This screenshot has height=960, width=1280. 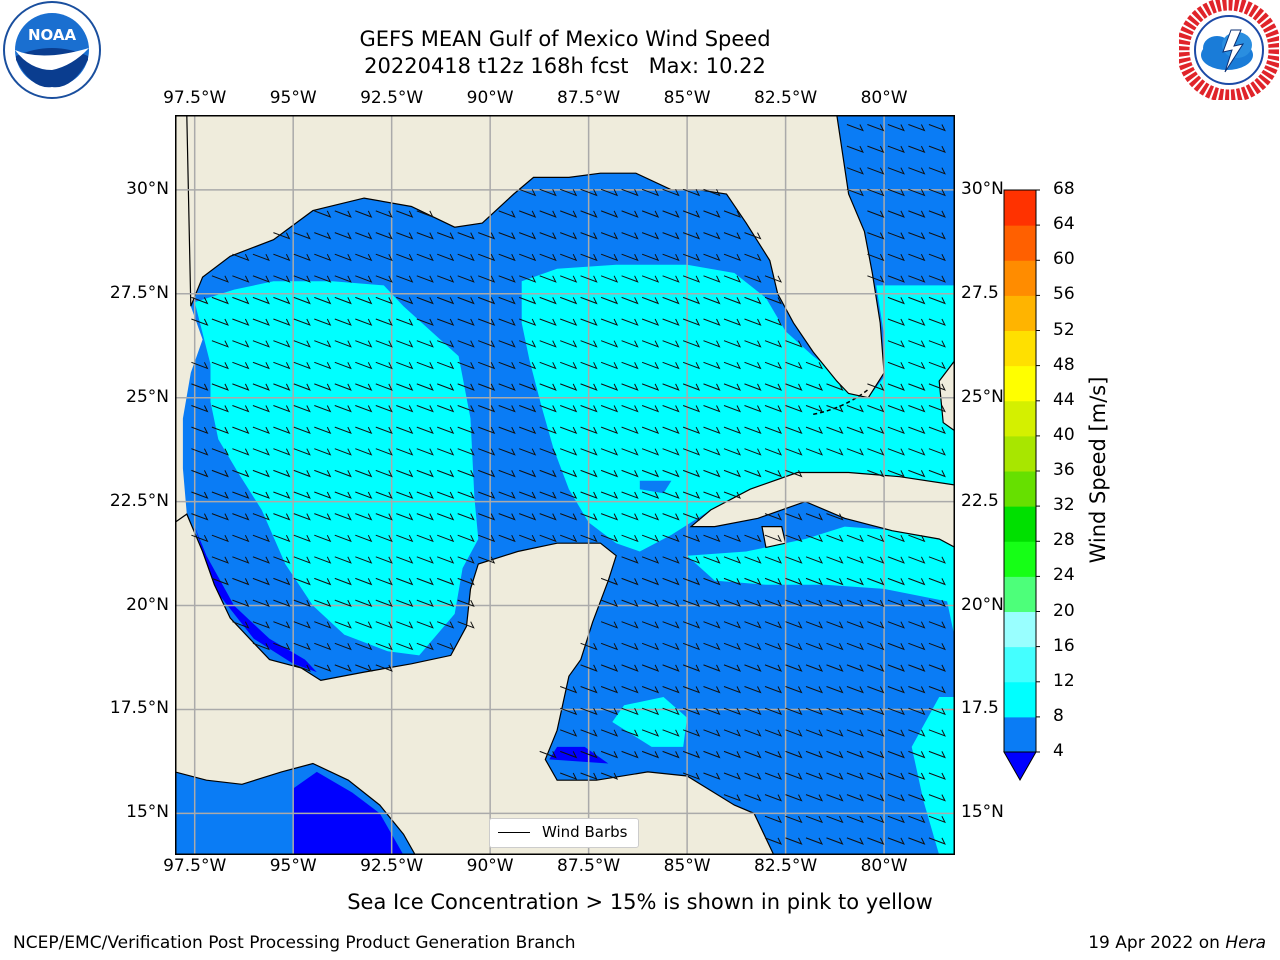 What do you see at coordinates (1064, 294) in the screenshot?
I see `colorbar-tick-label: 56` at bounding box center [1064, 294].